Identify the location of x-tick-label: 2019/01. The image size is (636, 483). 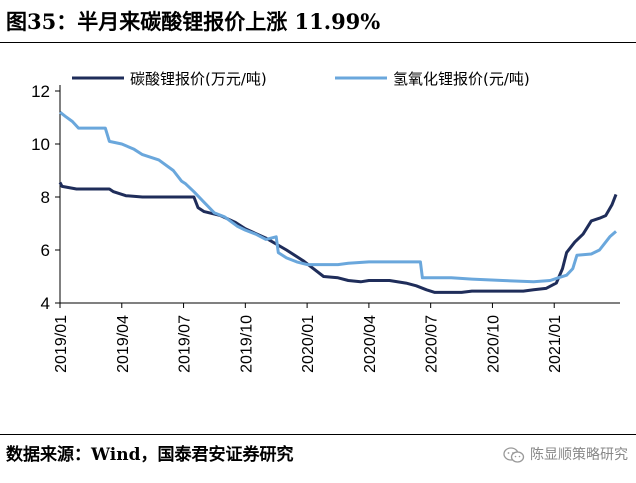
(61, 344).